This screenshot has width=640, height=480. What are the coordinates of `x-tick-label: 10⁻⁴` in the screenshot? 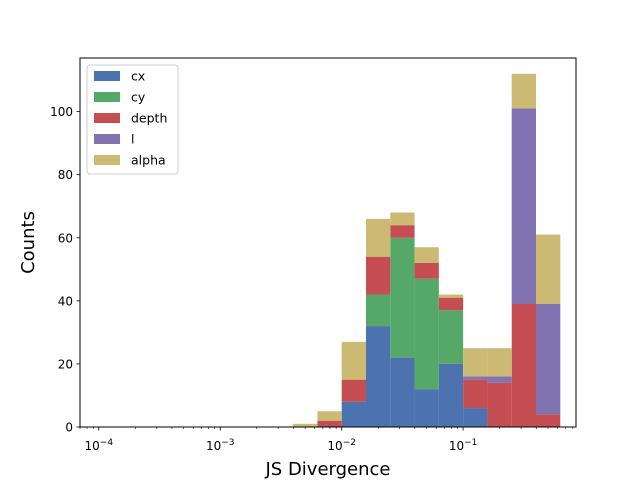 It's located at (99, 445).